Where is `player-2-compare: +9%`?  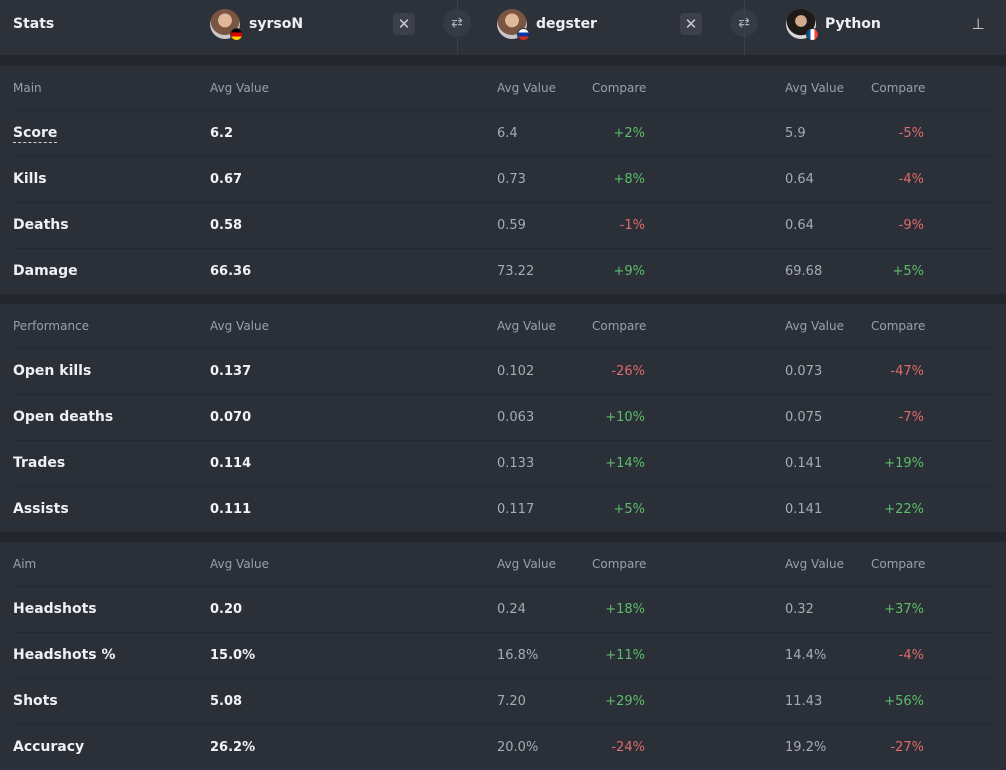
player-2-compare: +9% is located at coordinates (629, 271).